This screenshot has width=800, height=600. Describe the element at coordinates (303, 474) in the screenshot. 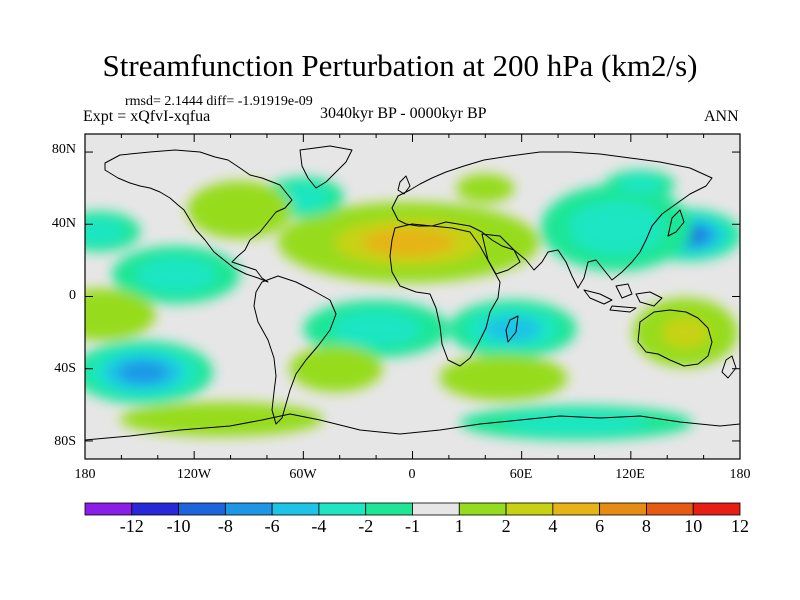

I see `lon-tick-60w: 60W` at that location.